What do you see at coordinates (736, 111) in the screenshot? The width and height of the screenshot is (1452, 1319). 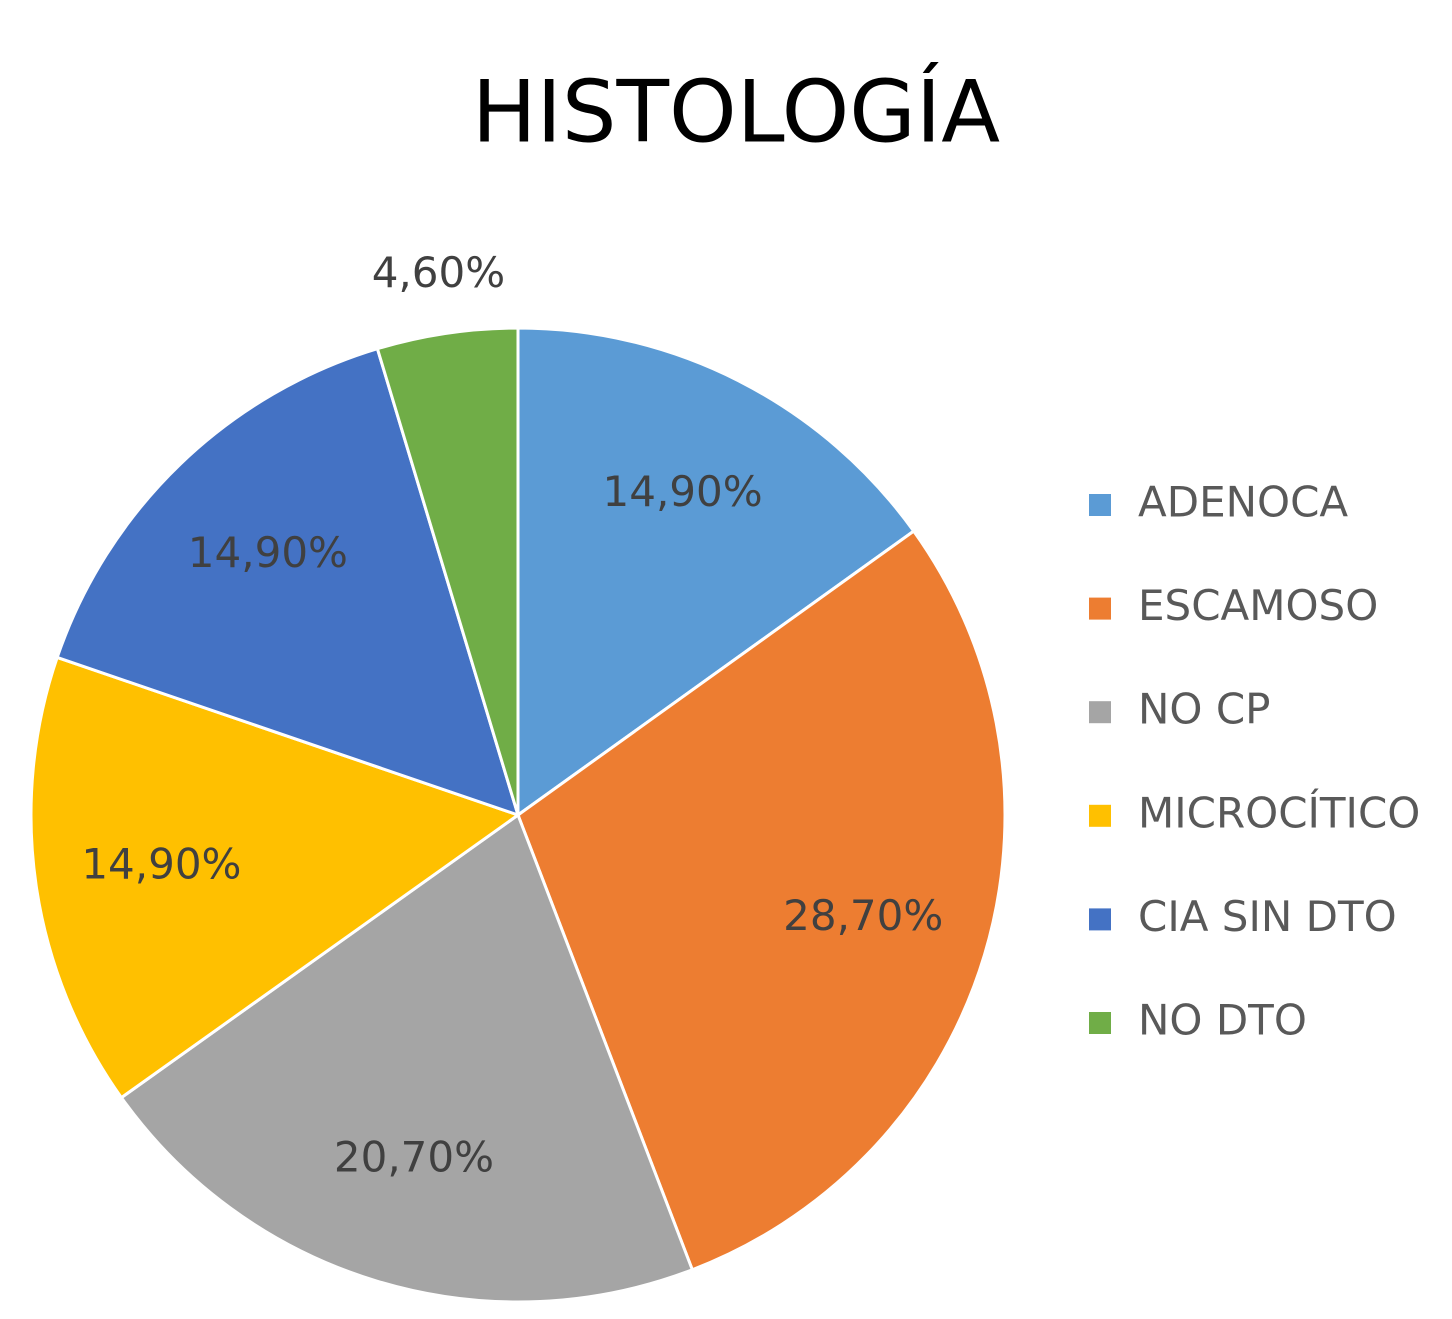 I see `chart-title: HISTOLOGÍA` at bounding box center [736, 111].